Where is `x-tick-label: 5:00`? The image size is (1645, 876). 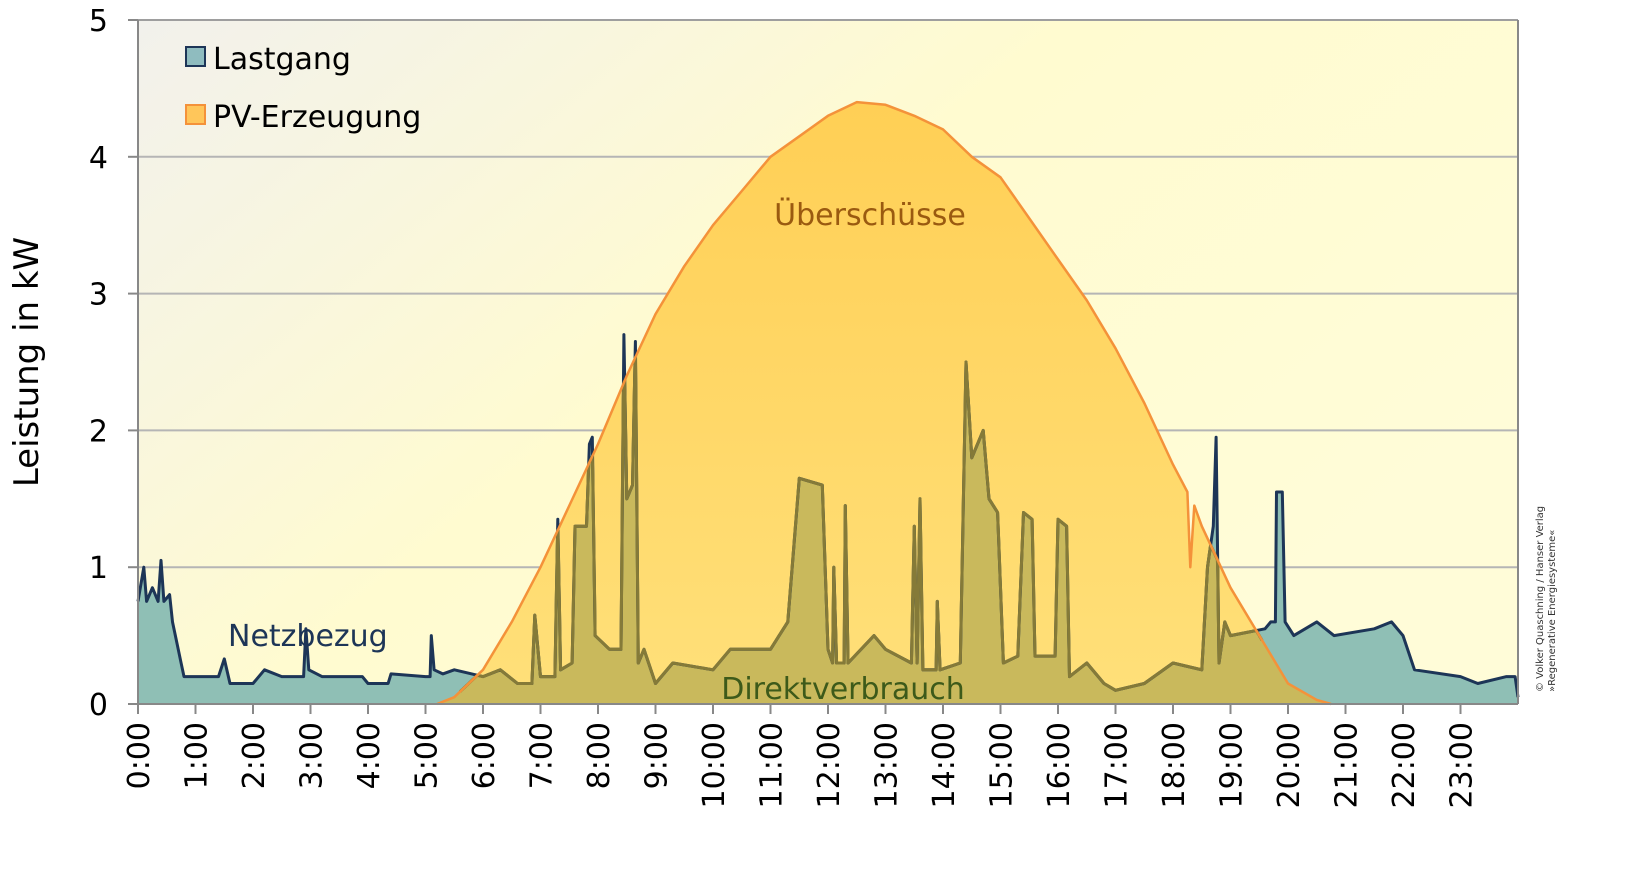
x-tick-label: 5:00 is located at coordinates (427, 755).